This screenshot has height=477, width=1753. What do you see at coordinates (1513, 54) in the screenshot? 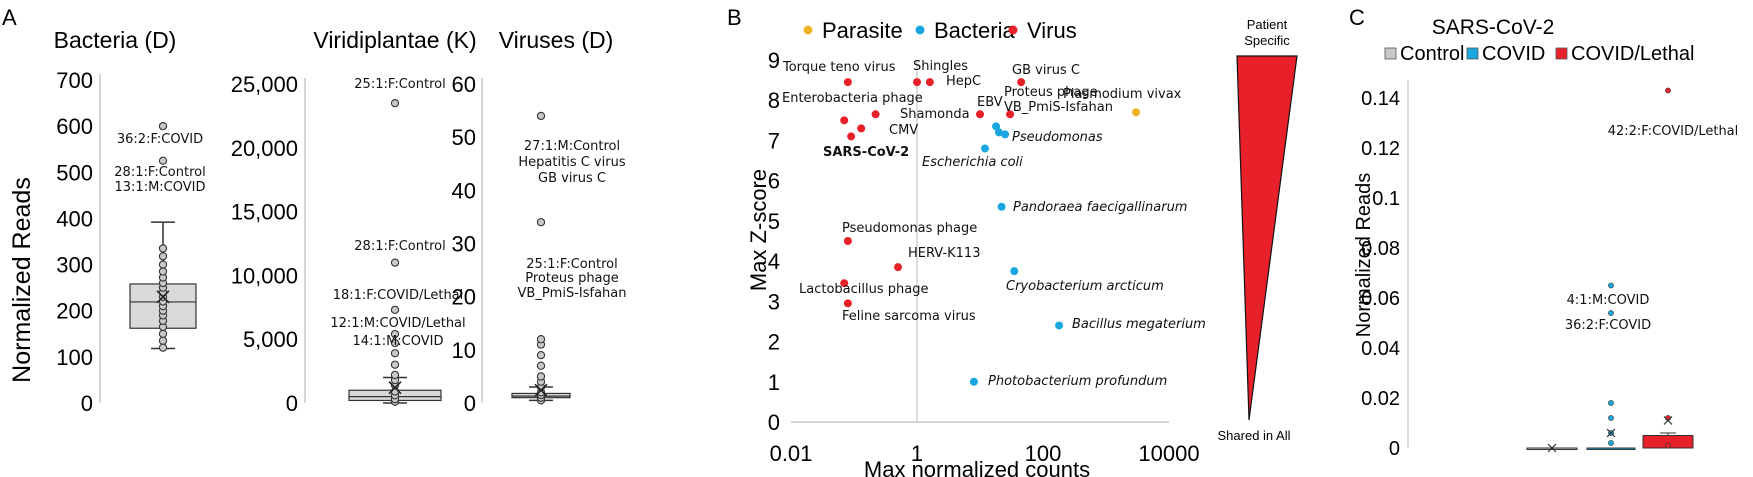
I see `legend-label: COVID` at bounding box center [1513, 54].